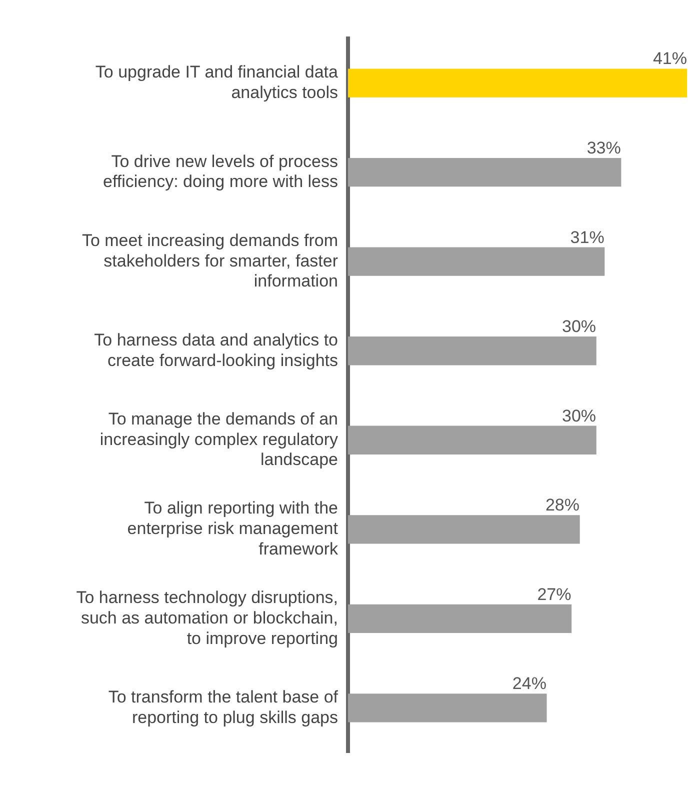 The image size is (697, 791). What do you see at coordinates (232, 528) in the screenshot?
I see `y-tick-label: To align reporting with the enterprise risk management framework` at bounding box center [232, 528].